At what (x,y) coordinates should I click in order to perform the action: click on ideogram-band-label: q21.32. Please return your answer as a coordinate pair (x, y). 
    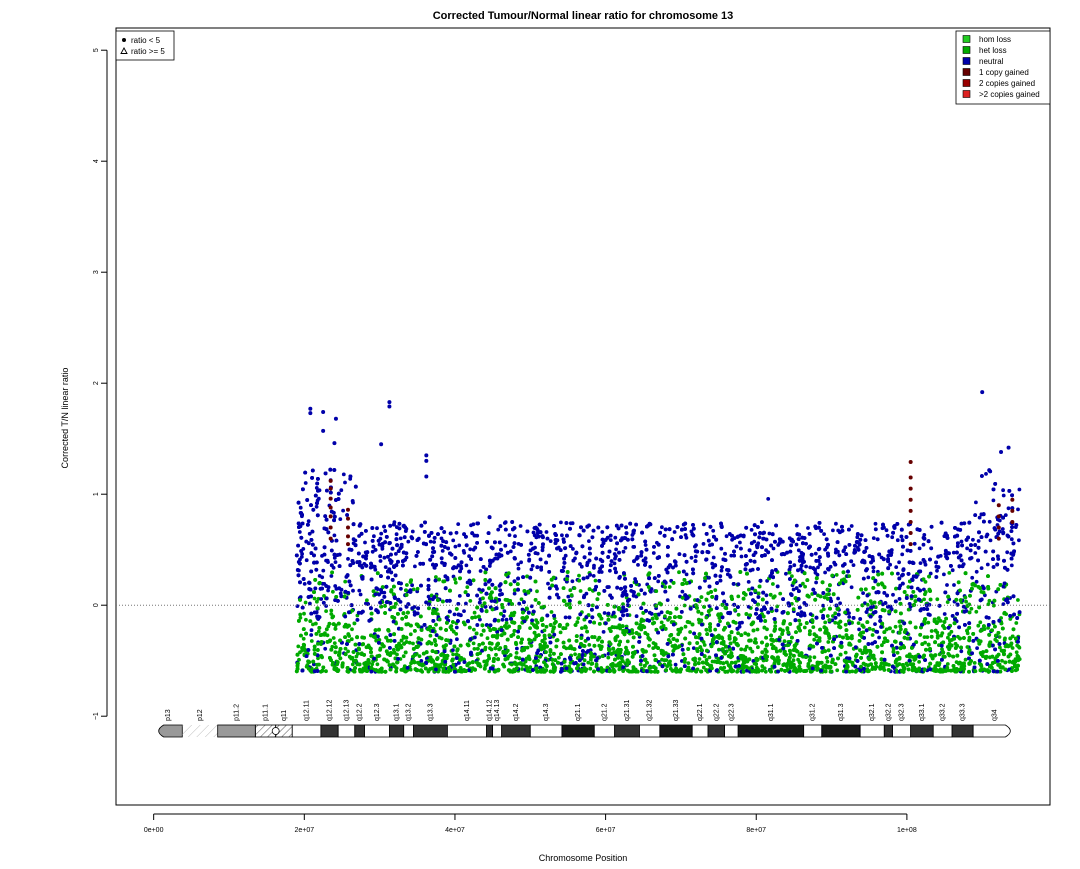
    Looking at the image, I should click on (650, 710).